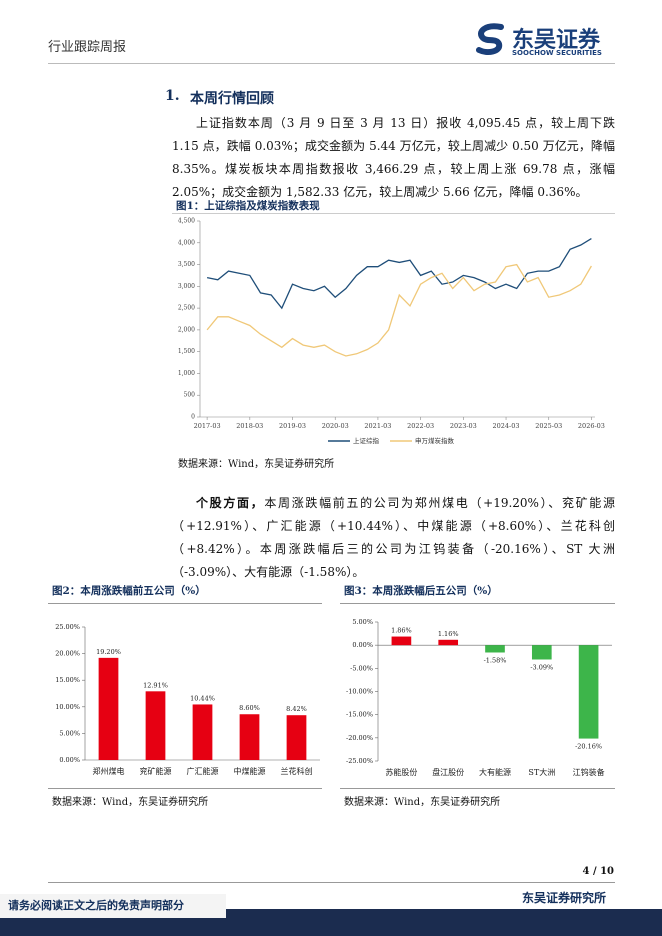  What do you see at coordinates (495, 772) in the screenshot?
I see `x-tick-label: 大有能源` at bounding box center [495, 772].